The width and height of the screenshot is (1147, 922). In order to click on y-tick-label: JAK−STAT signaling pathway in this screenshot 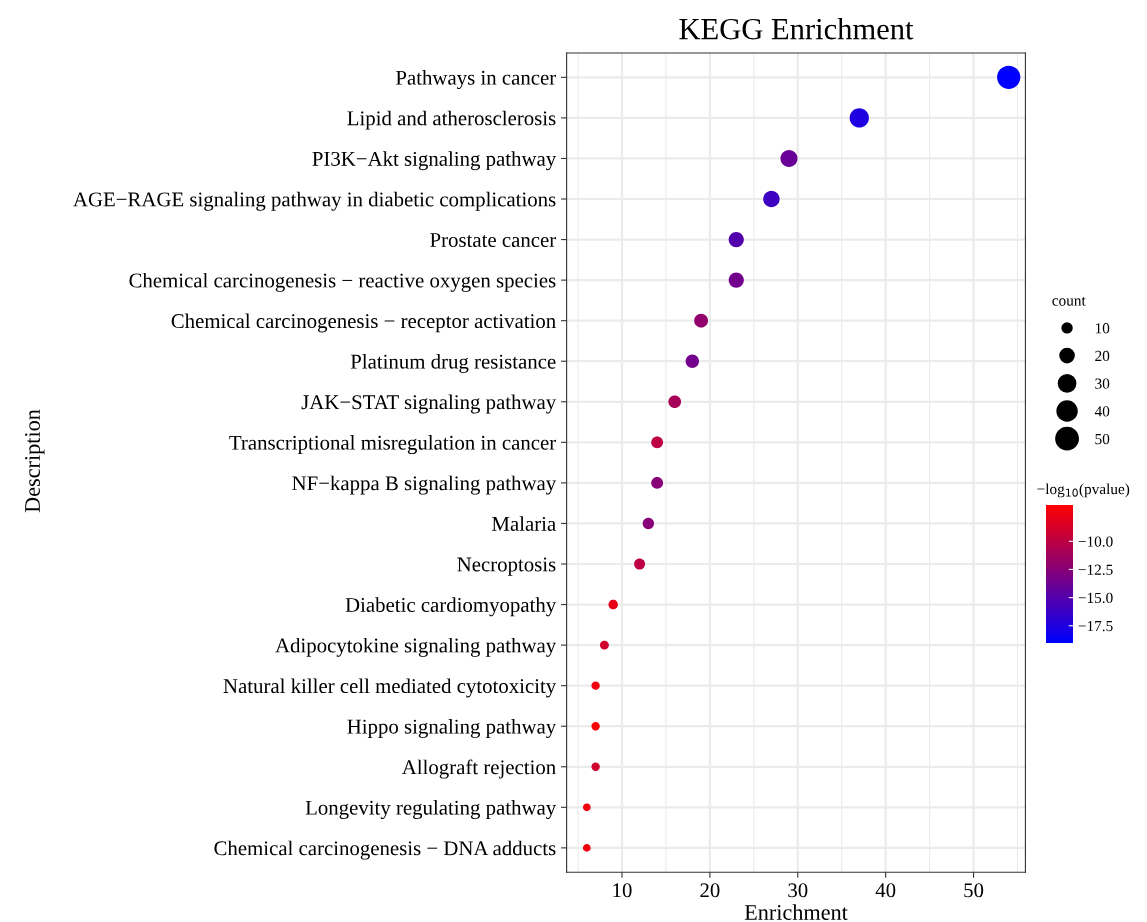, I will do `click(429, 404)`.